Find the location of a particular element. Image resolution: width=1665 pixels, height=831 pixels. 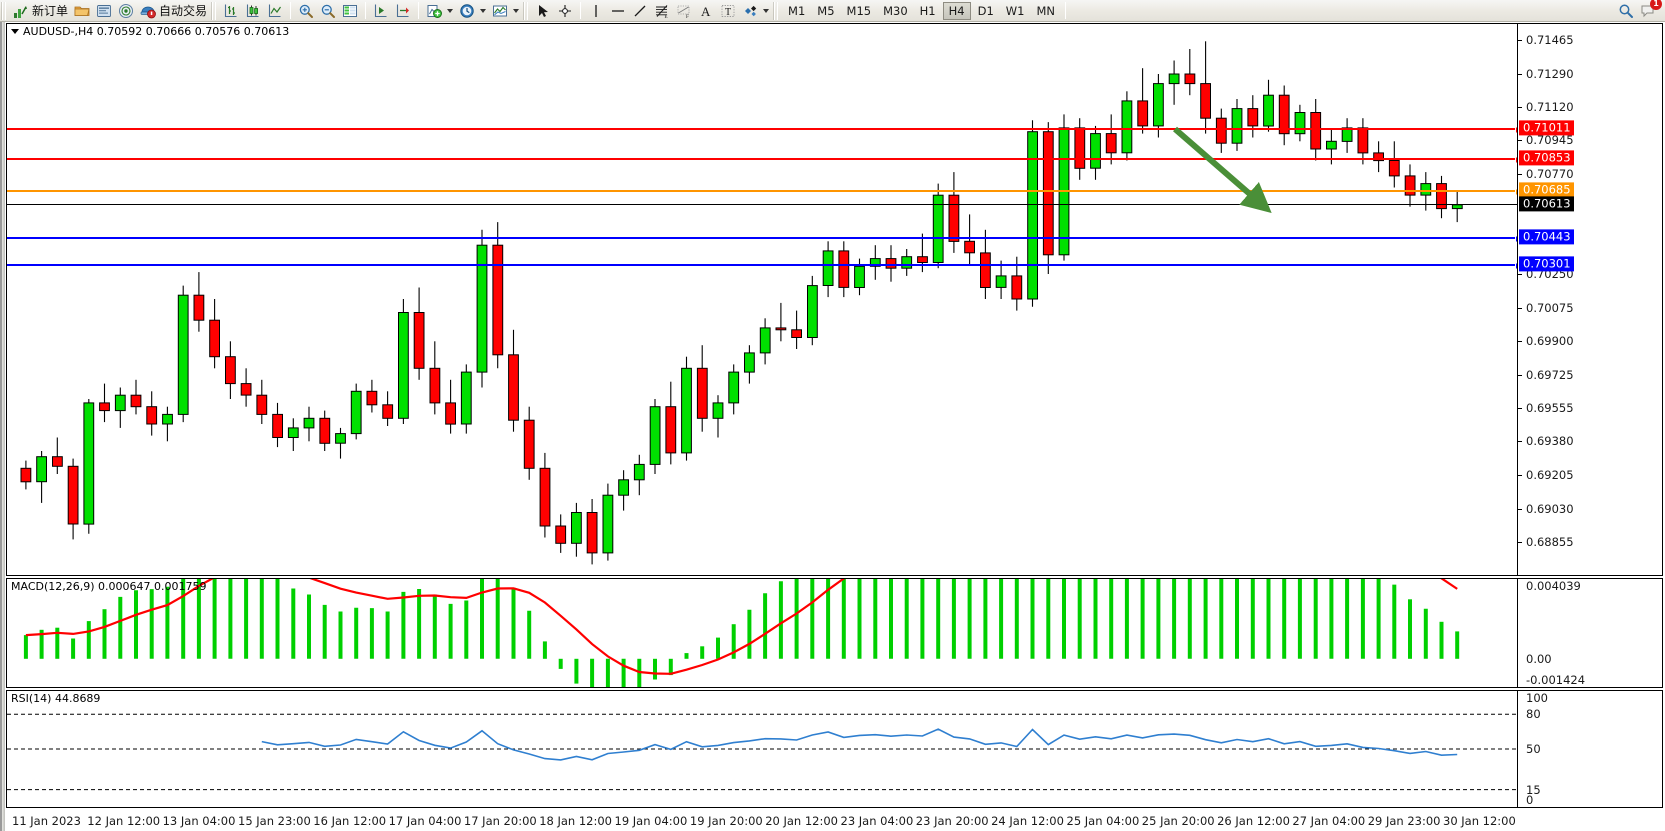

indicators-add-button is located at coordinates (439, 11).